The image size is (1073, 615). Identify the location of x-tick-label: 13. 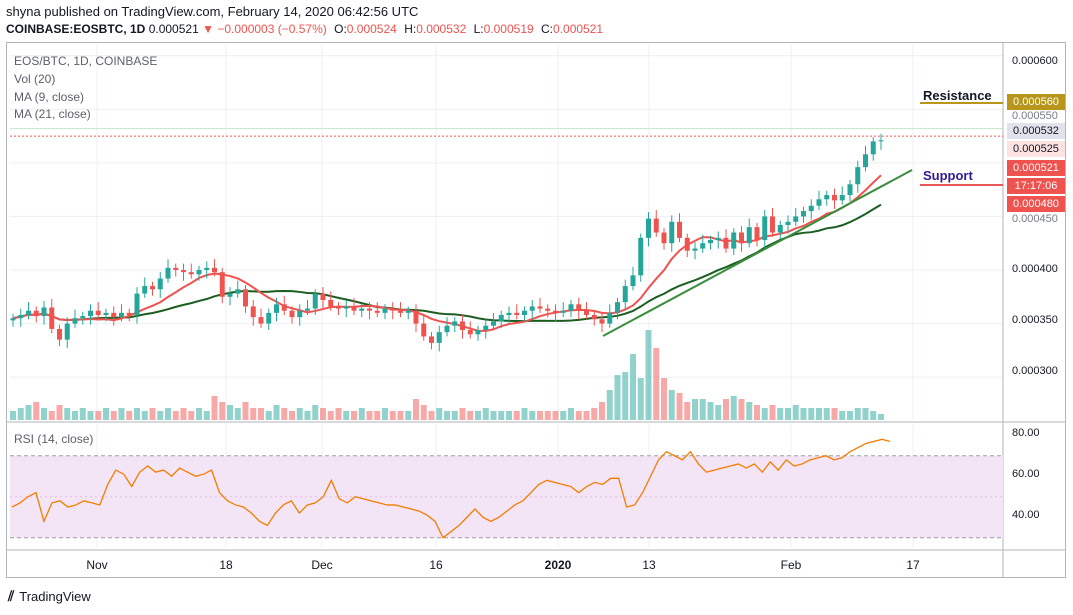
(649, 565).